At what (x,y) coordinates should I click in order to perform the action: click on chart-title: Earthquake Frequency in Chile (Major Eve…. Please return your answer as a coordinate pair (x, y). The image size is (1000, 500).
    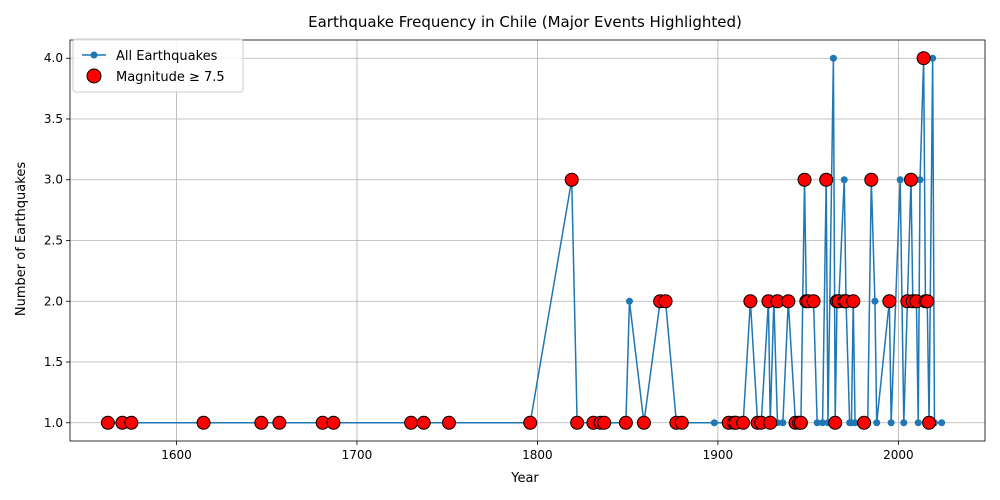
    Looking at the image, I should click on (525, 22).